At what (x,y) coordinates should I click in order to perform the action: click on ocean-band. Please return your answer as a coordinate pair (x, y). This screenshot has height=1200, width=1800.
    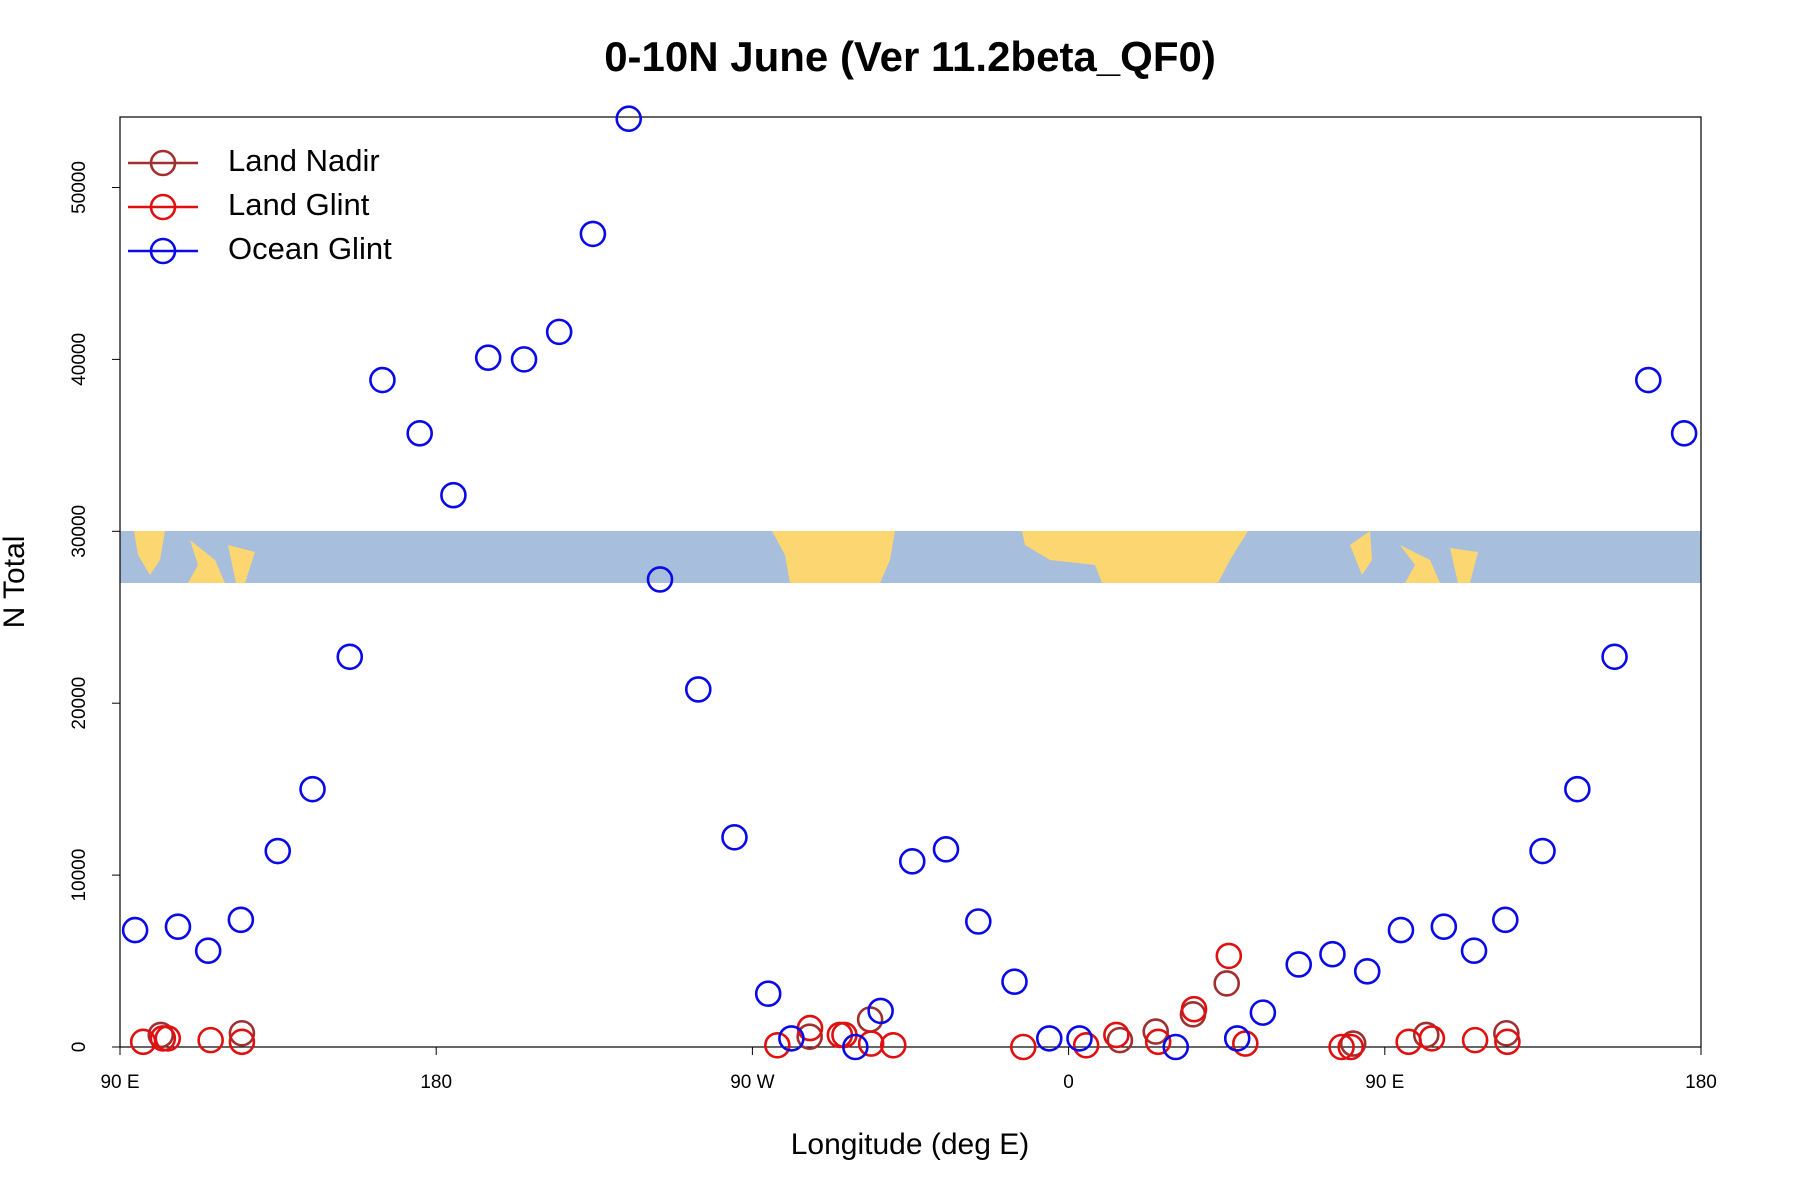
    Looking at the image, I should click on (910, 557).